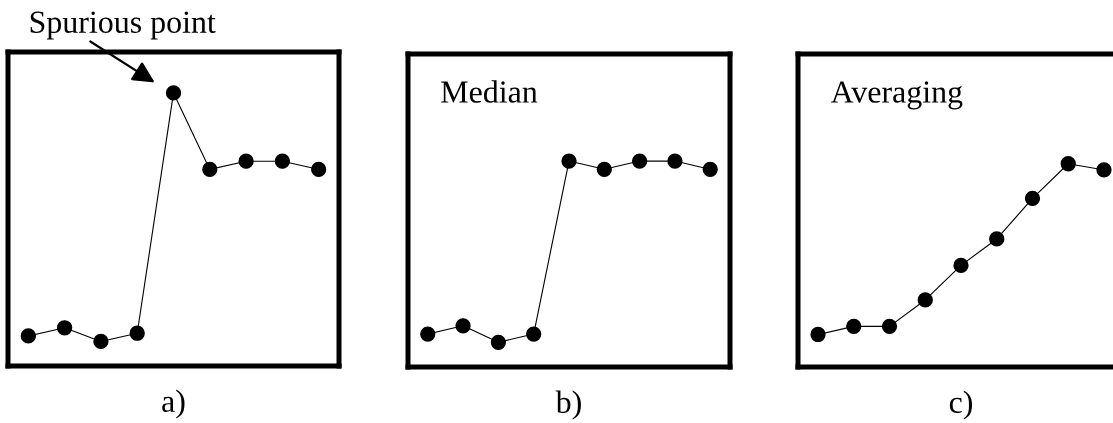 This screenshot has height=423, width=1113. Describe the element at coordinates (960, 405) in the screenshot. I see `x-axis-title: c)` at that location.